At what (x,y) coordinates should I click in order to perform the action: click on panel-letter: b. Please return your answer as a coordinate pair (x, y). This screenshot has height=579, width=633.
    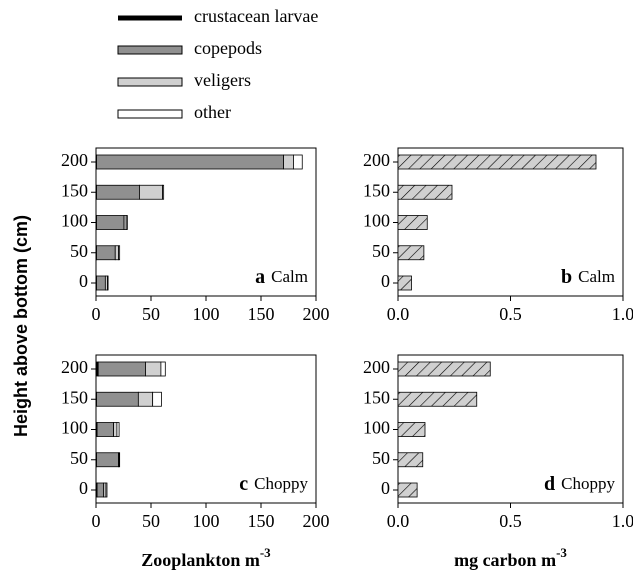
    Looking at the image, I should click on (566, 277).